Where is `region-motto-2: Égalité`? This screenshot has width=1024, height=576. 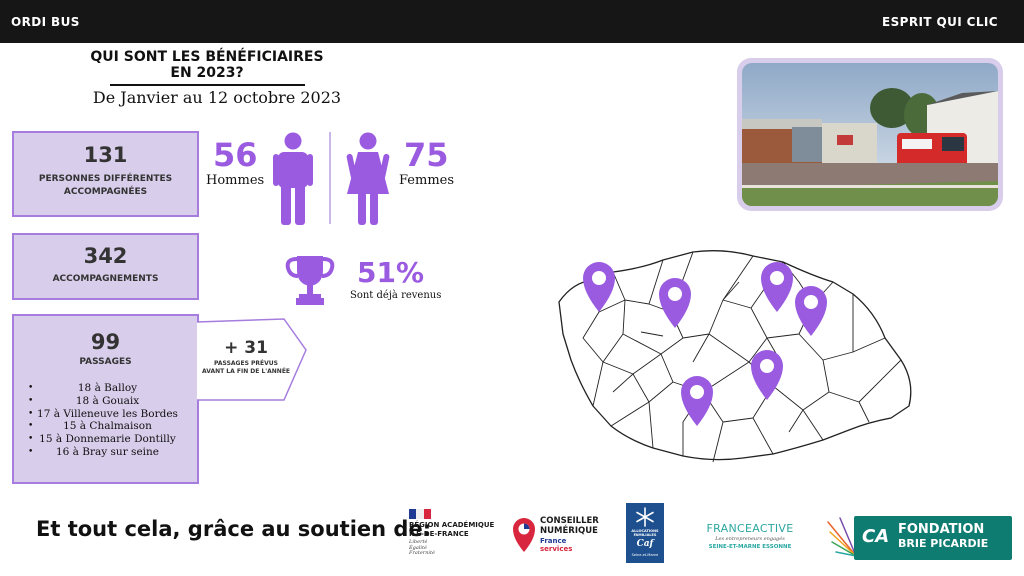
region-motto-2: Égalité is located at coordinates (418, 547).